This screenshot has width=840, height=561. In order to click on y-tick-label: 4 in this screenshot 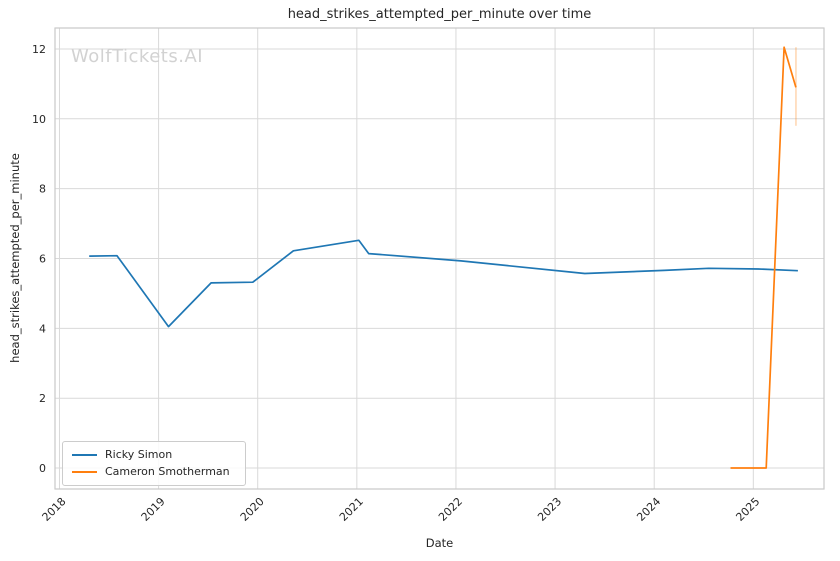, I will do `click(42, 328)`.